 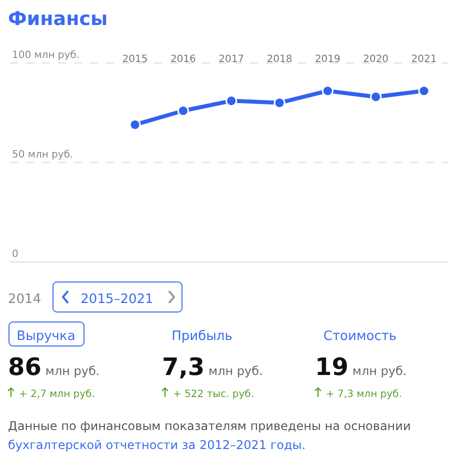 I want to click on text: Стоимость, so click(x=360, y=336).